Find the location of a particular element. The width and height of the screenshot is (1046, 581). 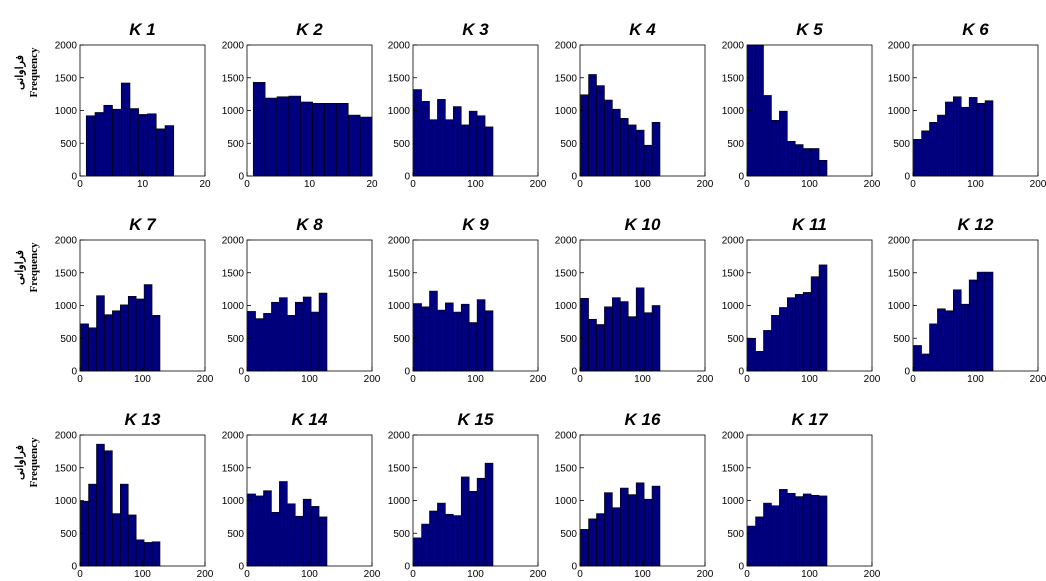

chart-panel: K 1 0 500 1000 1500 2000 0 10 20 فراوانی Frequency is located at coordinates (112, 105).